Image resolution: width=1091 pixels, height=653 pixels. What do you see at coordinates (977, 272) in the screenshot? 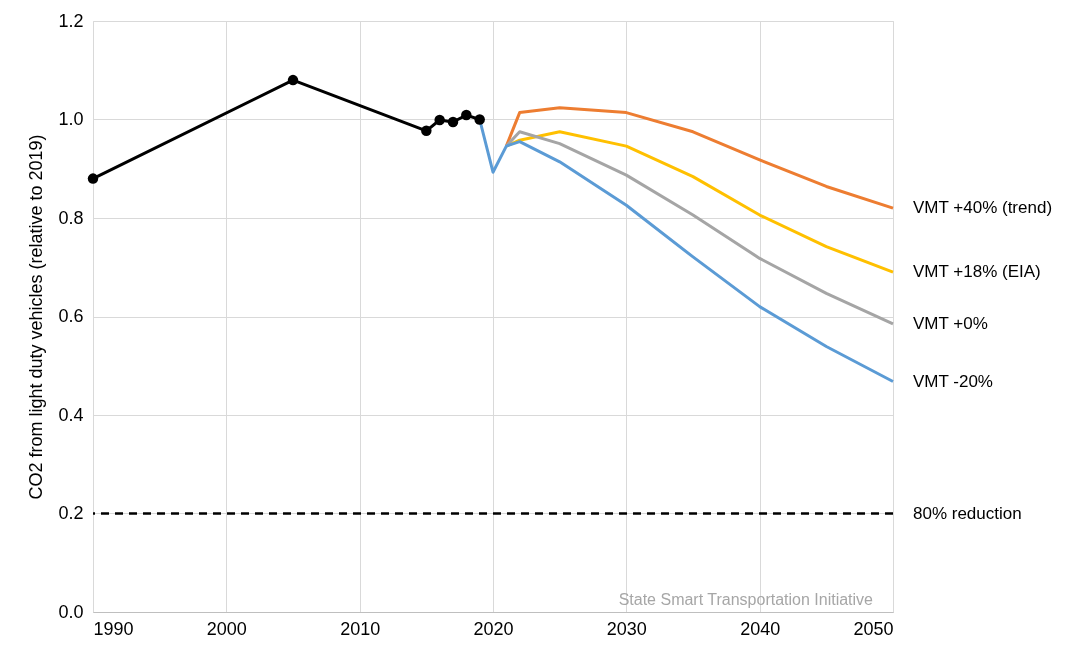
I see `series-label: VMT +18% (EIA)` at bounding box center [977, 272].